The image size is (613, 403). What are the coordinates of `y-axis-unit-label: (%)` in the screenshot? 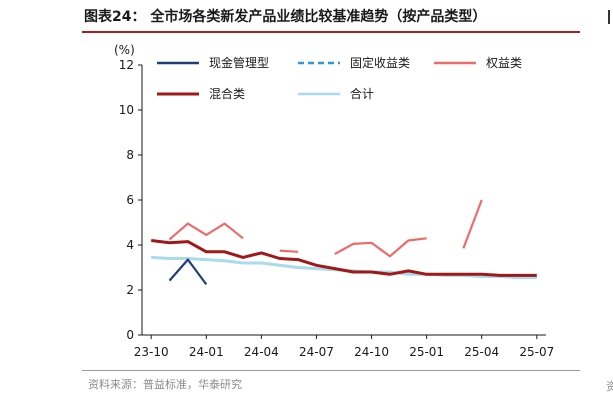 It's located at (124, 50).